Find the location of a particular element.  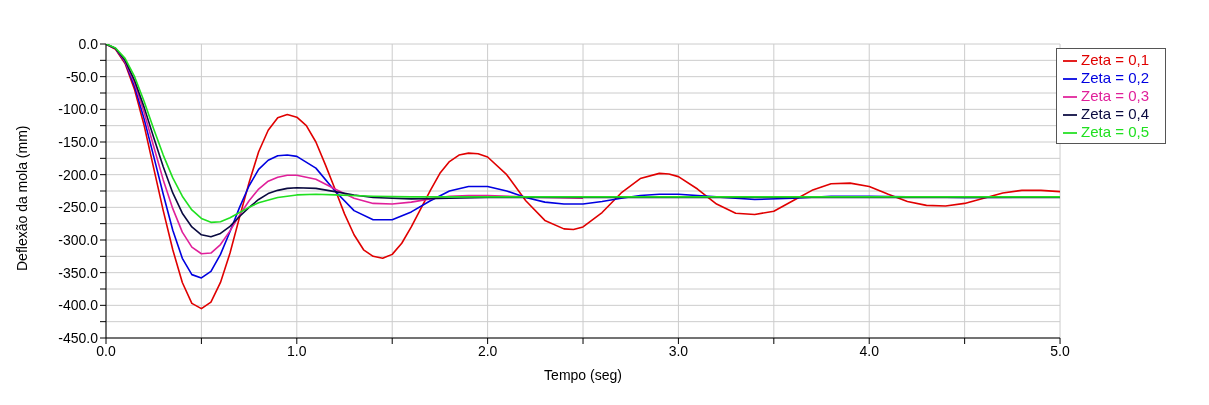

y-tick-label: -300.0 is located at coordinates (78, 239).